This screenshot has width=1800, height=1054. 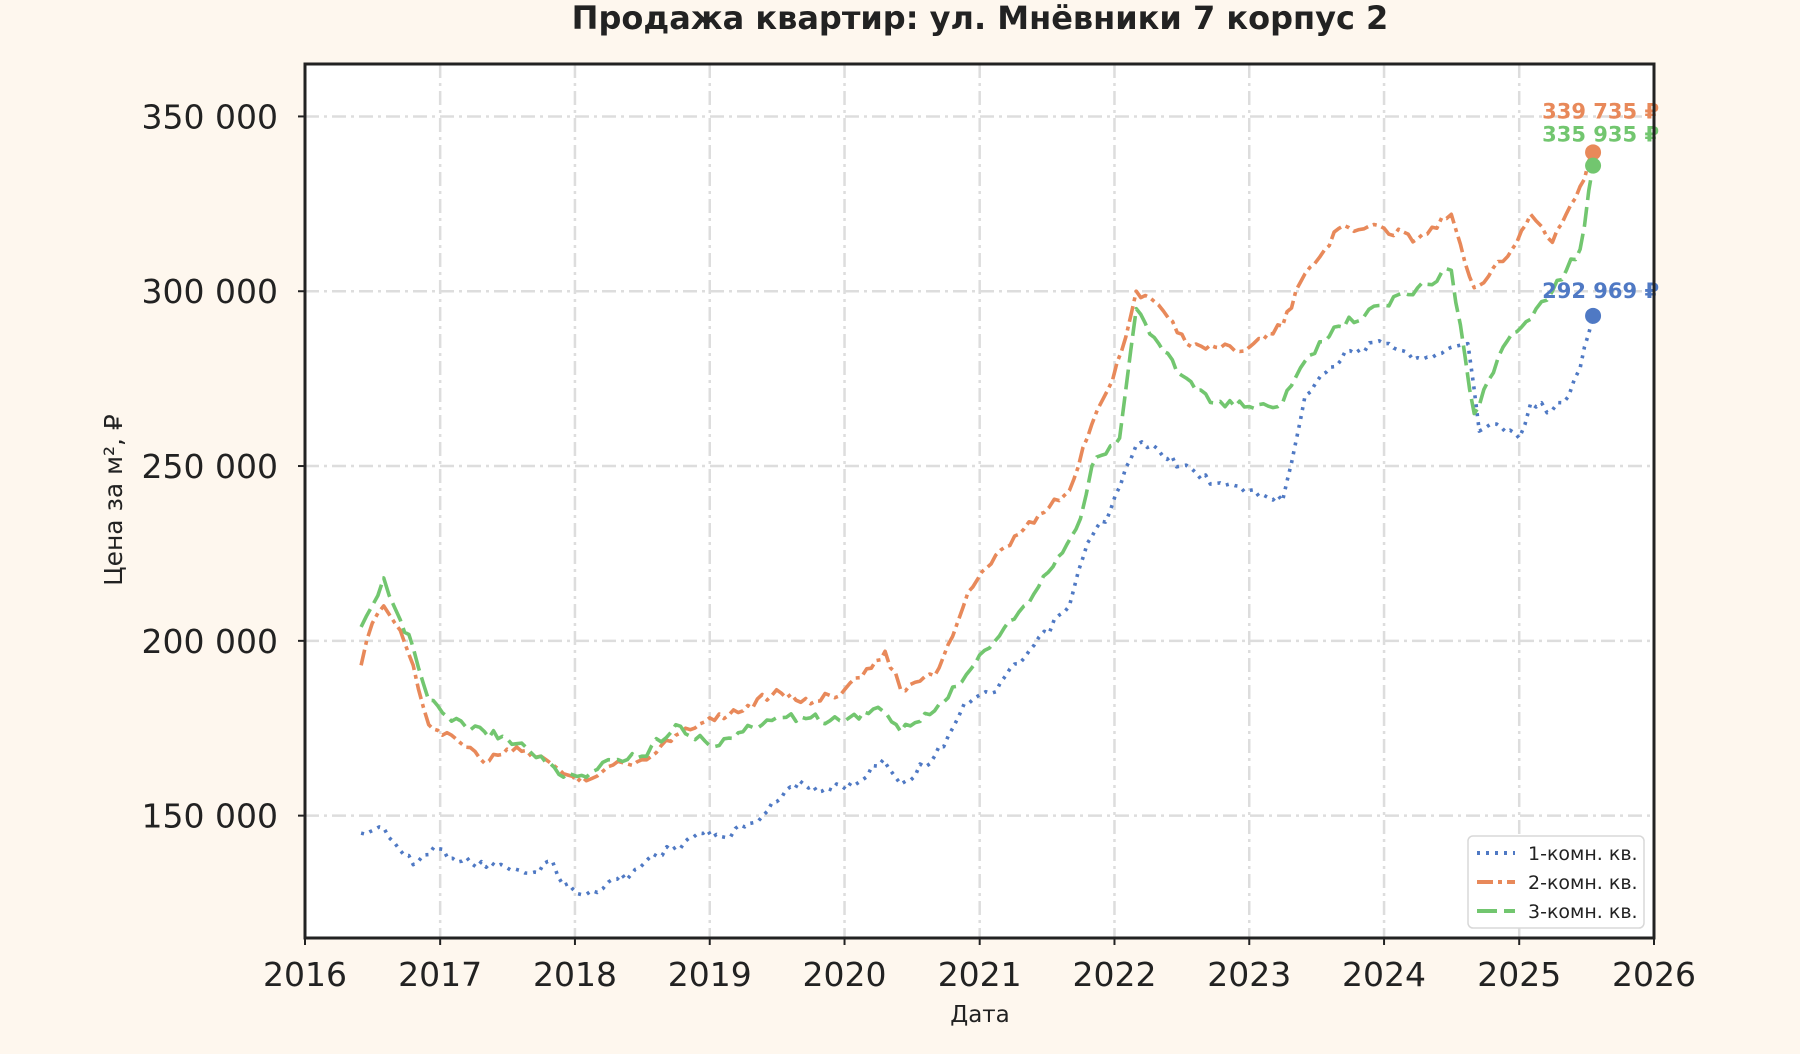 I want to click on y-tick-label: 300 000, so click(x=210, y=291).